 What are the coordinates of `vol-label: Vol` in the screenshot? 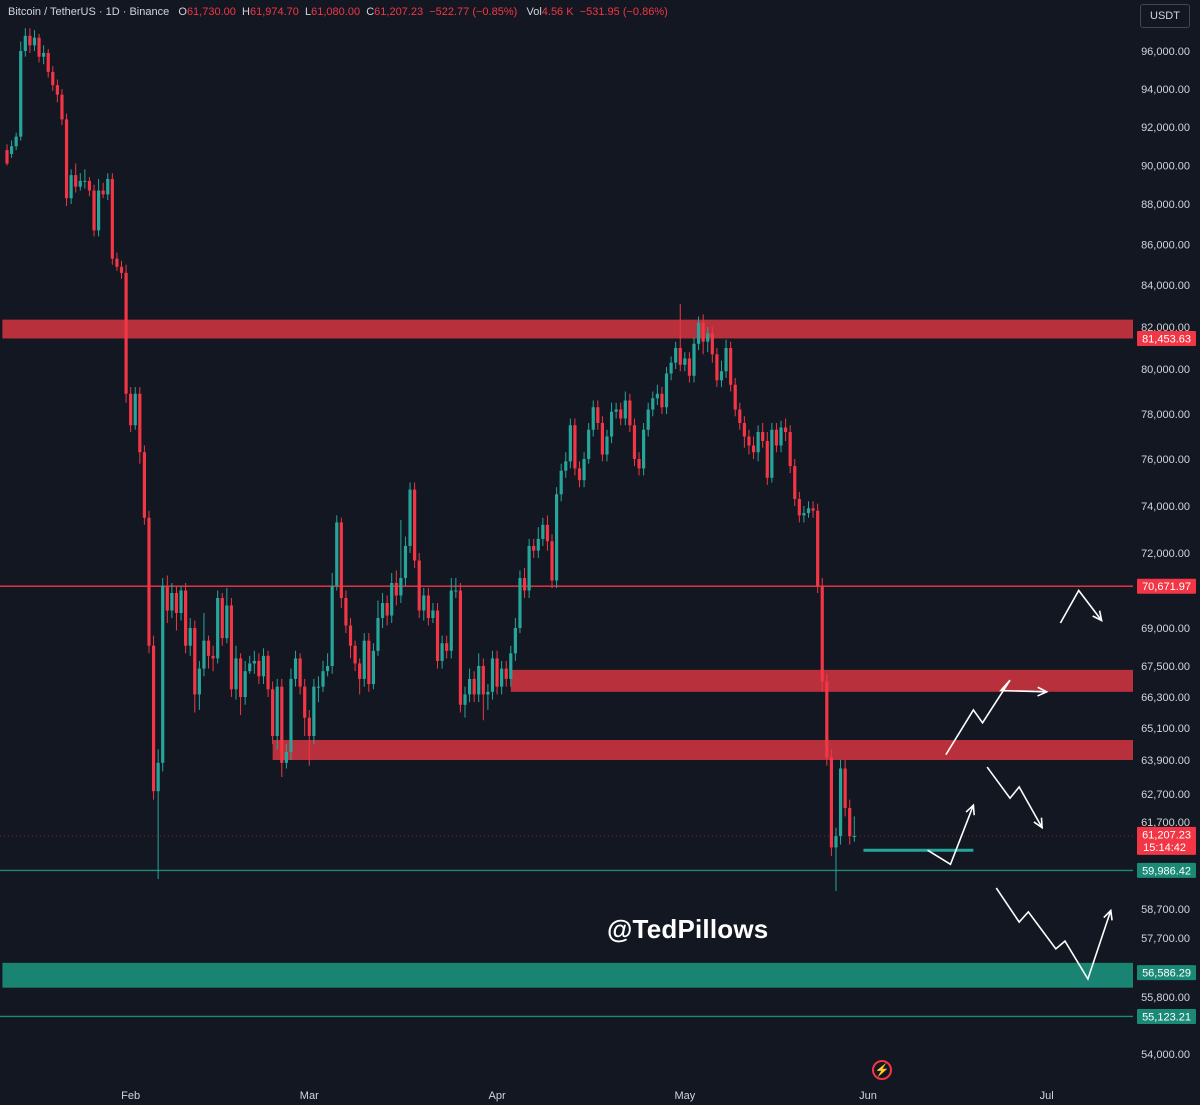 It's located at (534, 12).